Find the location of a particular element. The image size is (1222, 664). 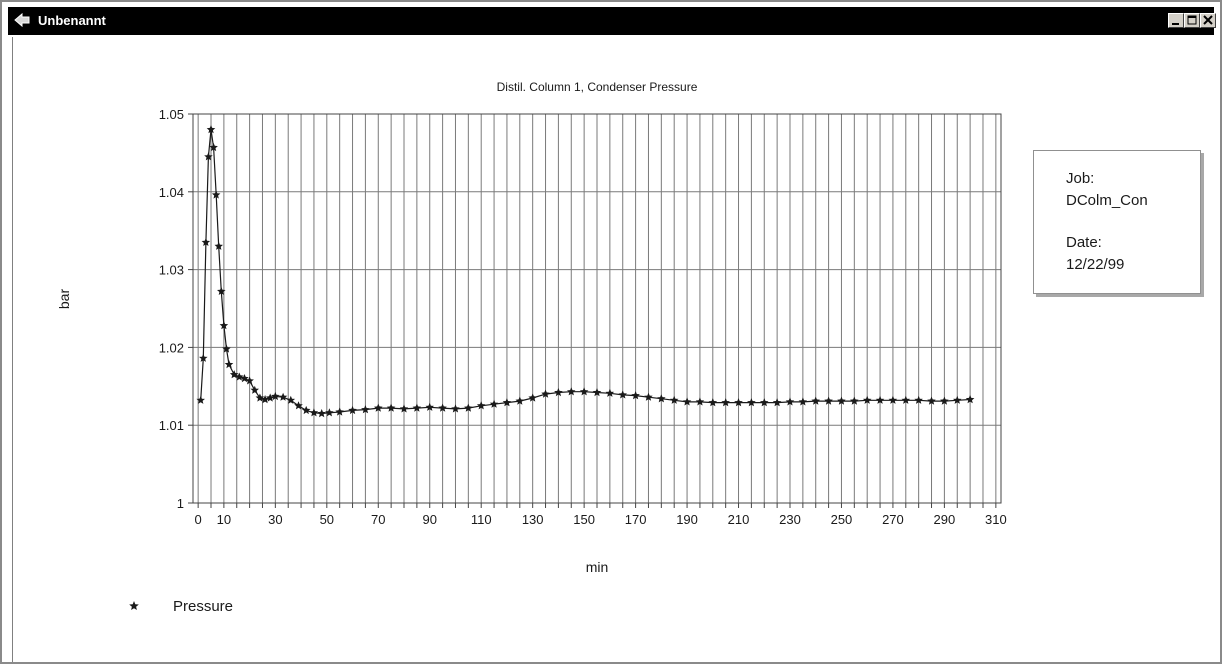

x-tick-label: 310 is located at coordinates (996, 519).